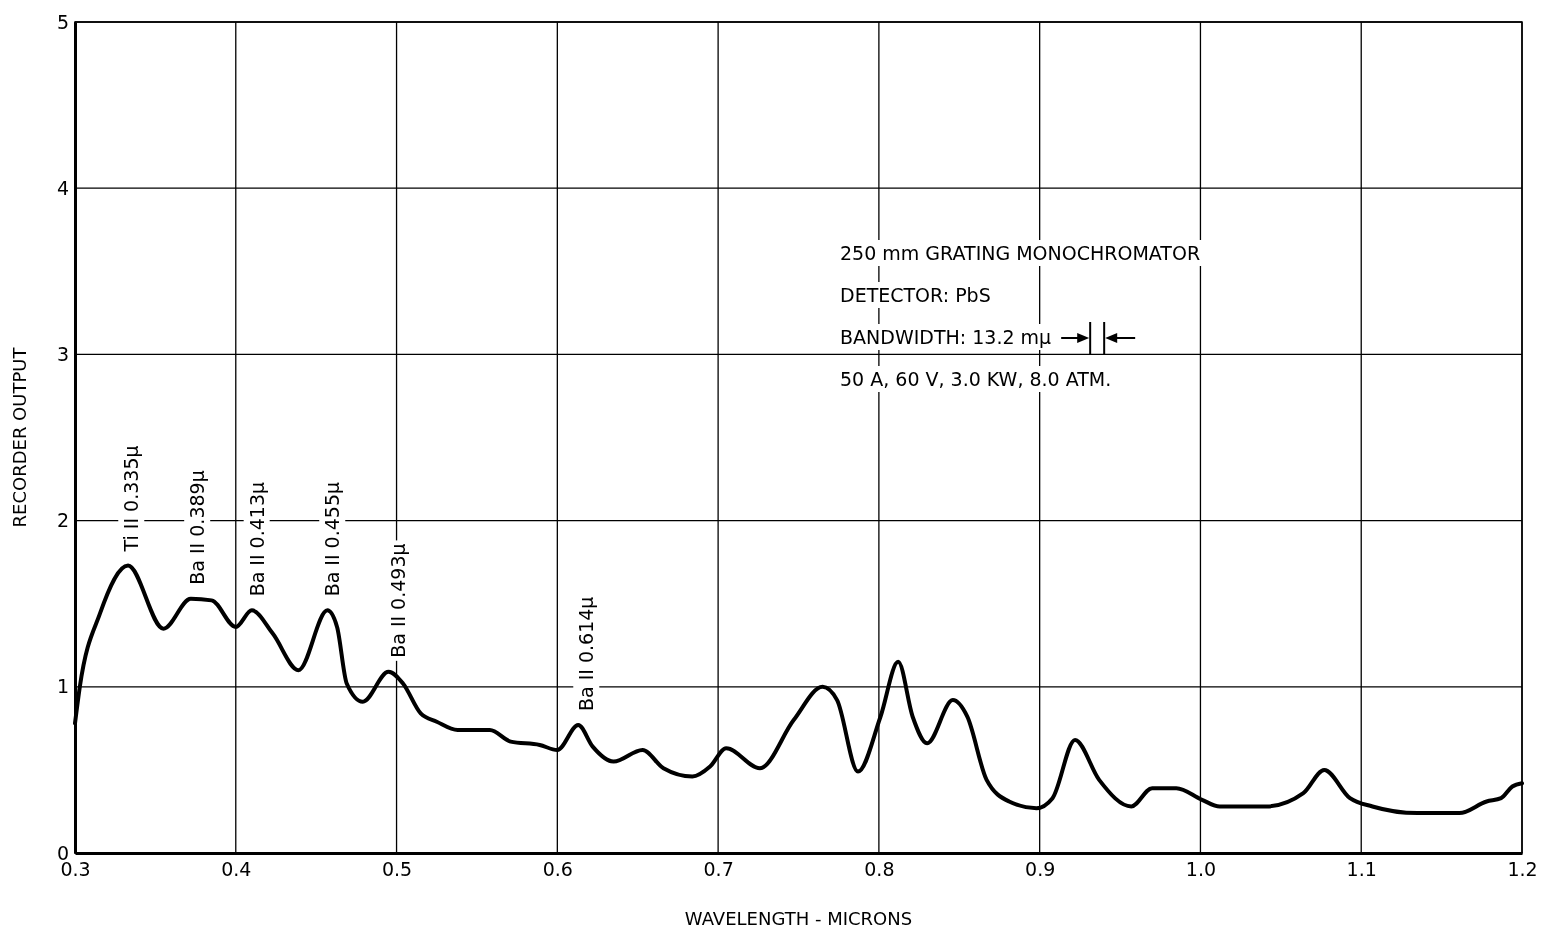 The width and height of the screenshot is (1546, 939). I want to click on x-tick-label: 0.5, so click(397, 869).